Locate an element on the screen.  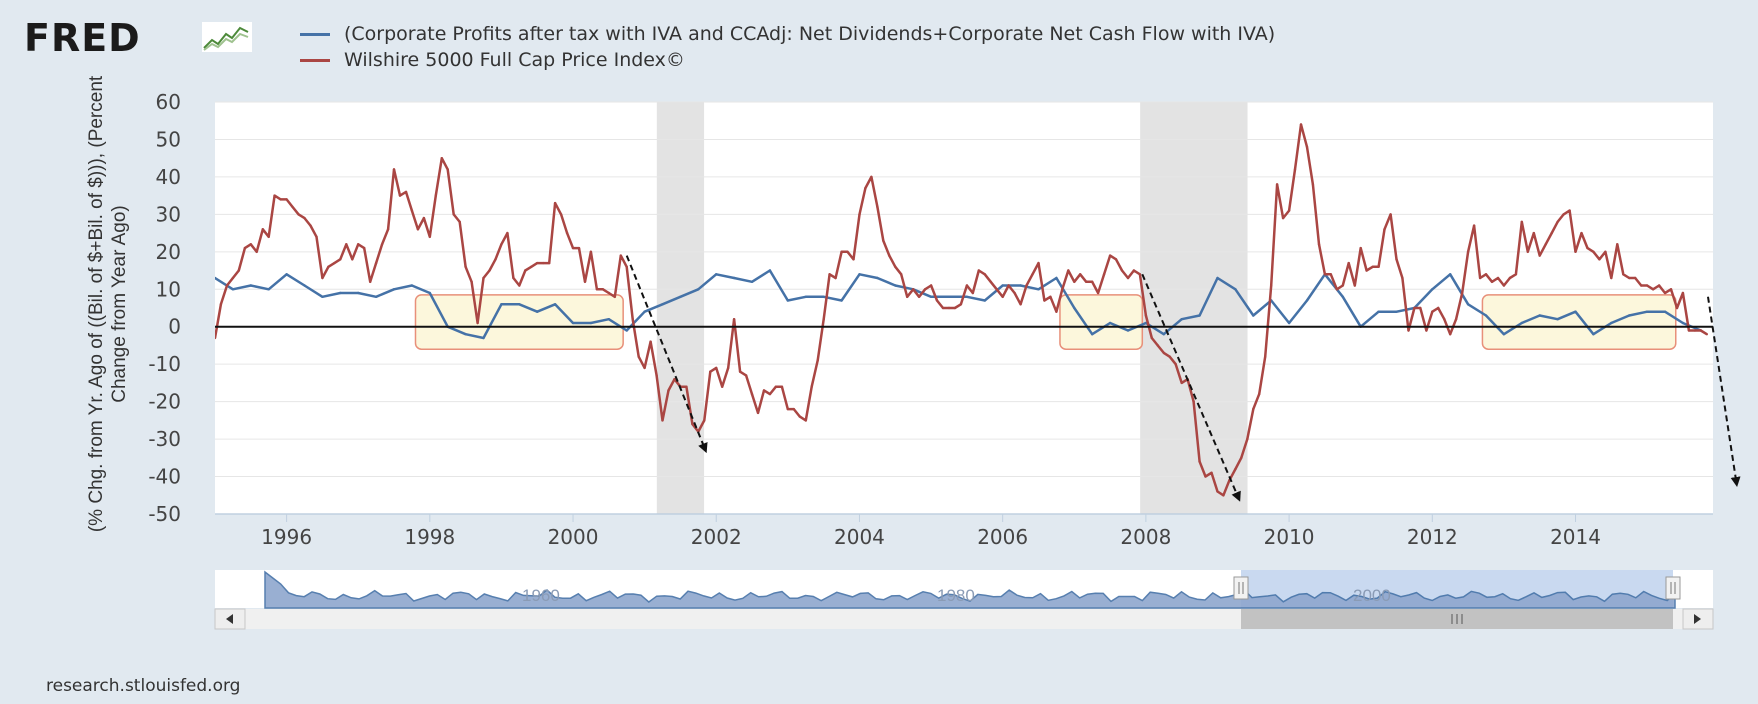
navigator: 1960 1980 2000 is located at coordinates (964, 600).